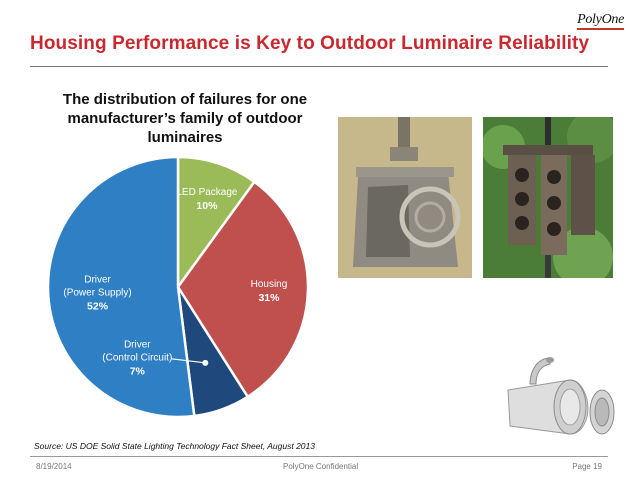  Describe the element at coordinates (319, 66) in the screenshot. I see `title-divider` at that location.